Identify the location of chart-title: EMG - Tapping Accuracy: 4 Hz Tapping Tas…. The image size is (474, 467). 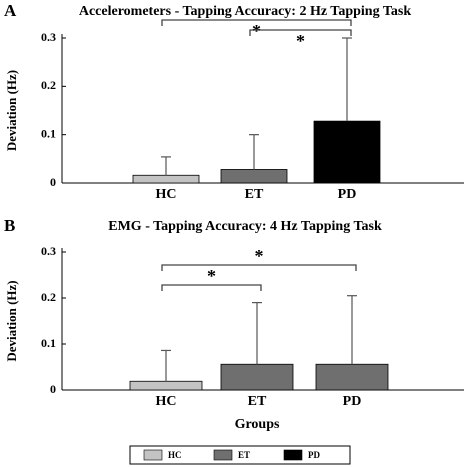
(245, 226).